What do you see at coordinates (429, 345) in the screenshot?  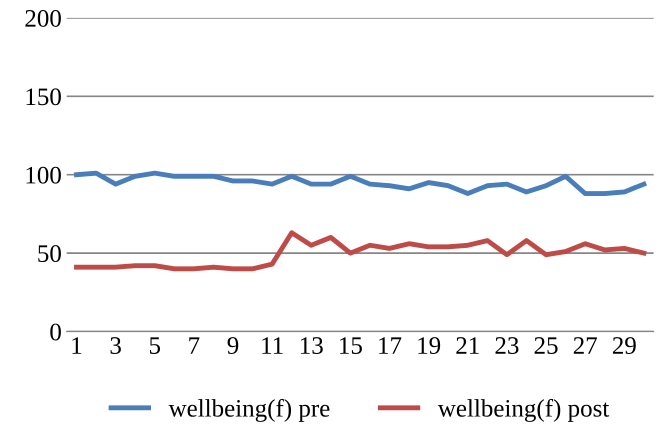 I see `x-tick-label: 19` at bounding box center [429, 345].